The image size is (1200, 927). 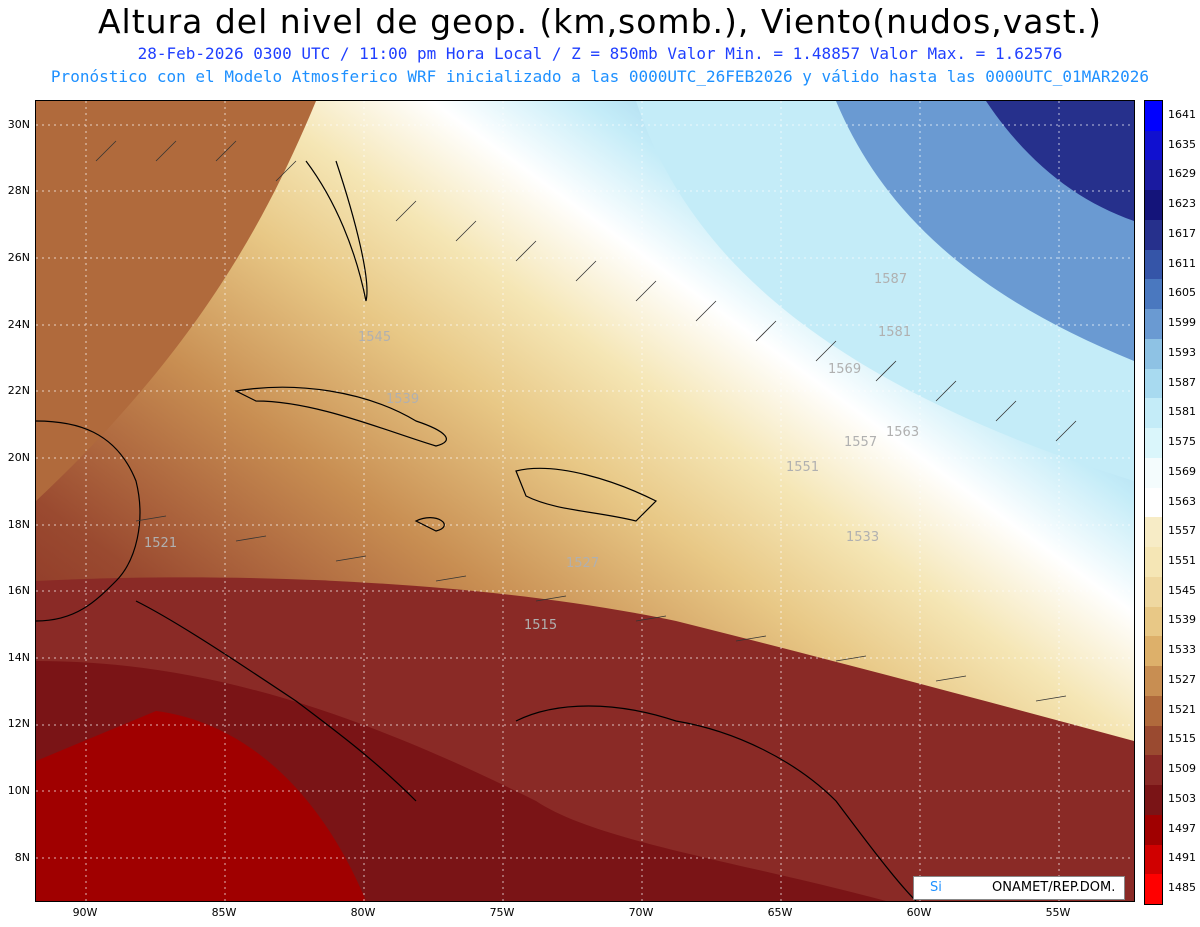 I want to click on contour-label-1545: 1545, so click(x=374, y=337).